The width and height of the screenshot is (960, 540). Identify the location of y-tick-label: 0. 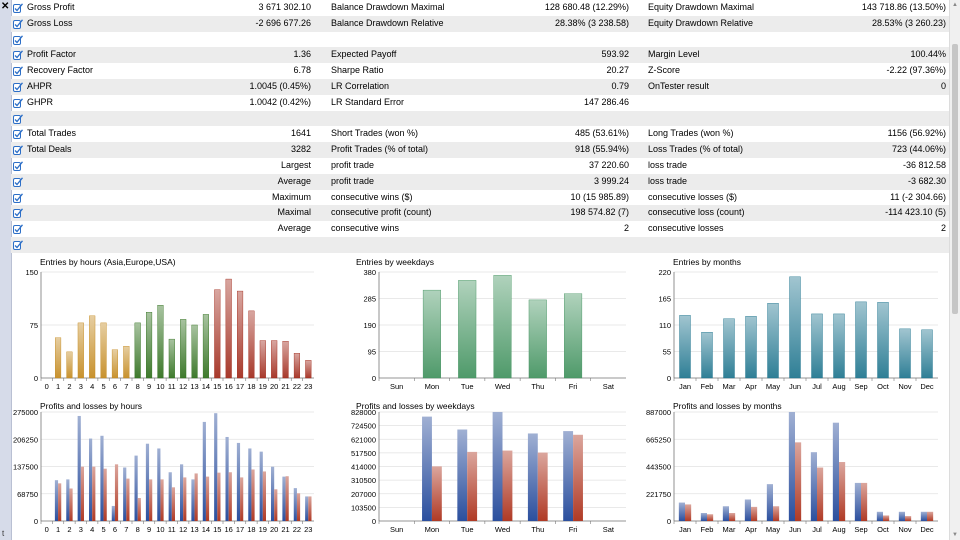
(374, 378).